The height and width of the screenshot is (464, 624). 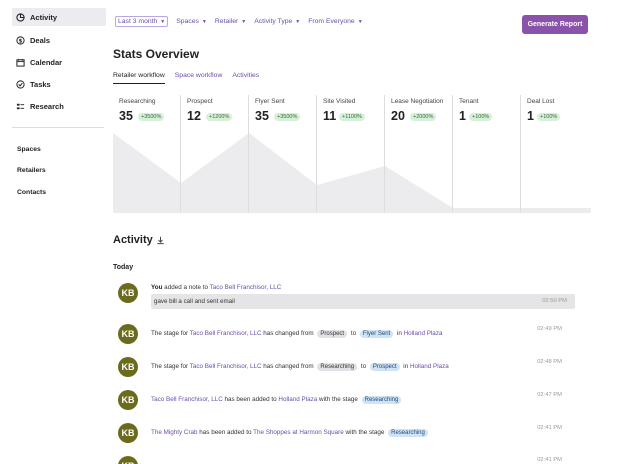 What do you see at coordinates (139, 78) in the screenshot?
I see `tab-retailer-workflow: Retailer workflow` at bounding box center [139, 78].